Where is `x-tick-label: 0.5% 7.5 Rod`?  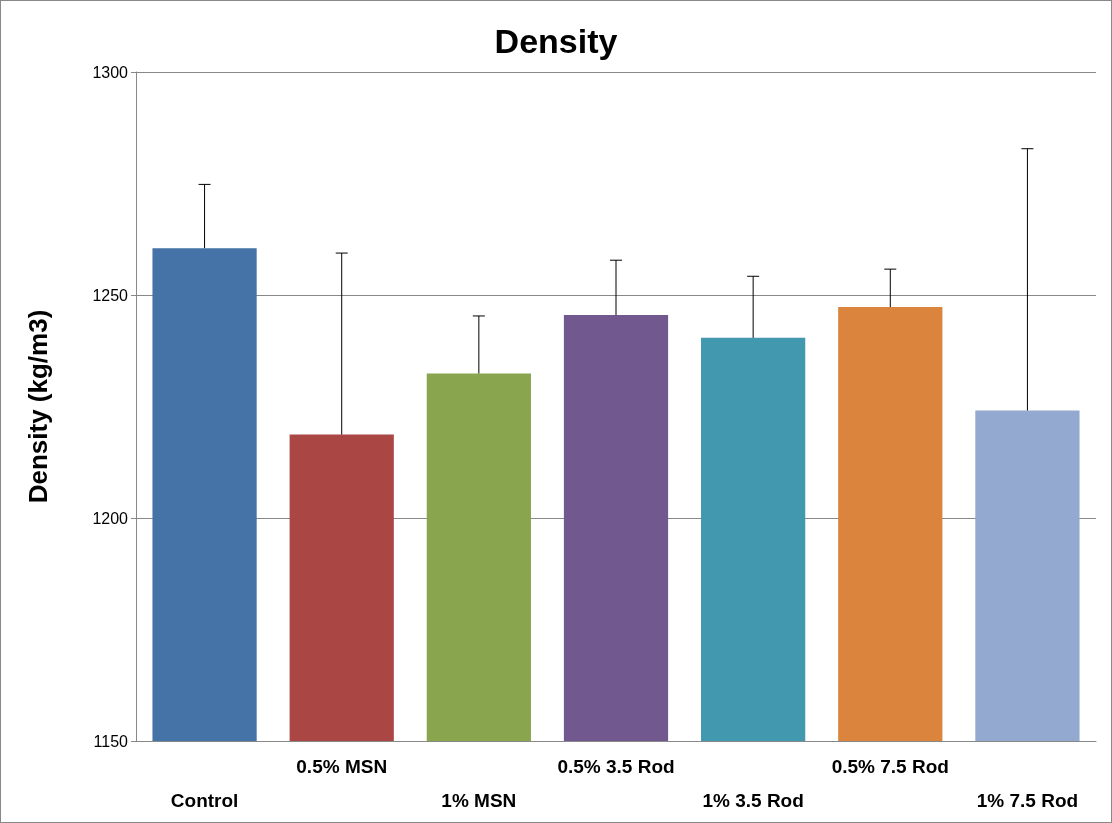 x-tick-label: 0.5% 7.5 Rod is located at coordinates (890, 766).